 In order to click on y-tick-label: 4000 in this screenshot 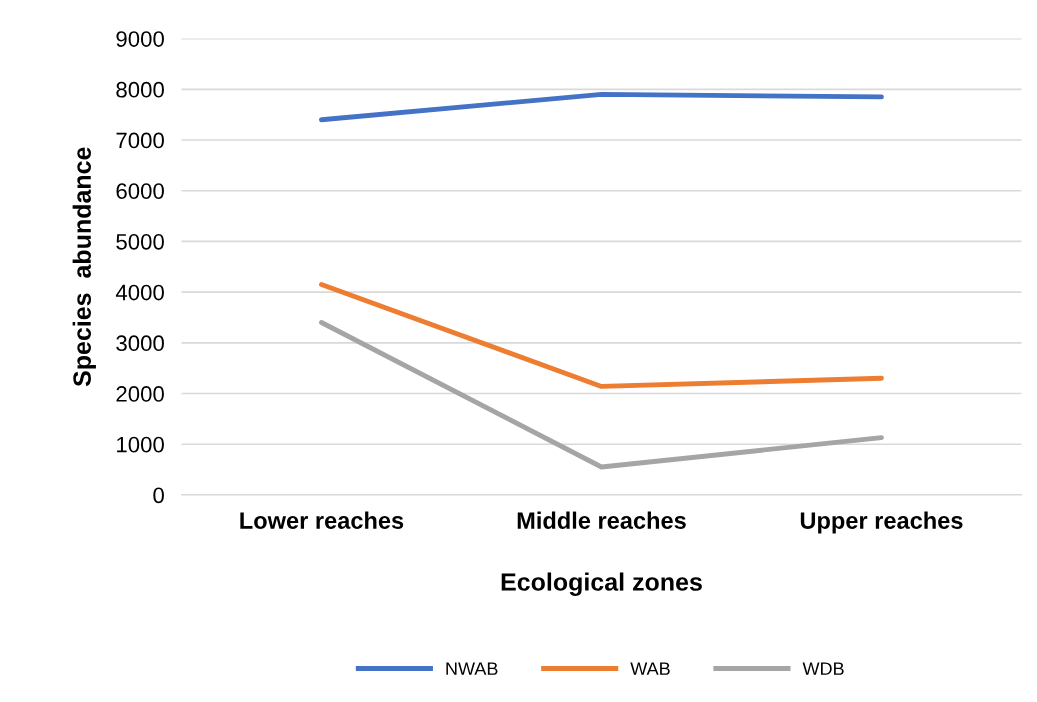, I will do `click(139, 292)`.